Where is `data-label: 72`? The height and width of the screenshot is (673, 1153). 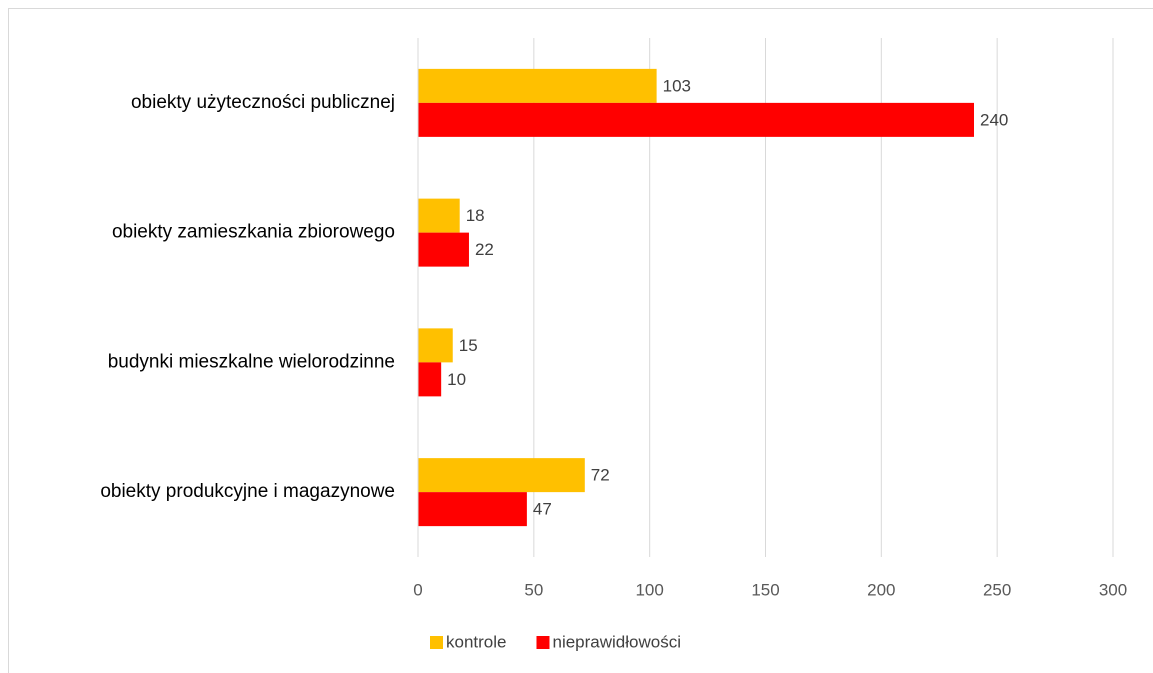 data-label: 72 is located at coordinates (600, 475).